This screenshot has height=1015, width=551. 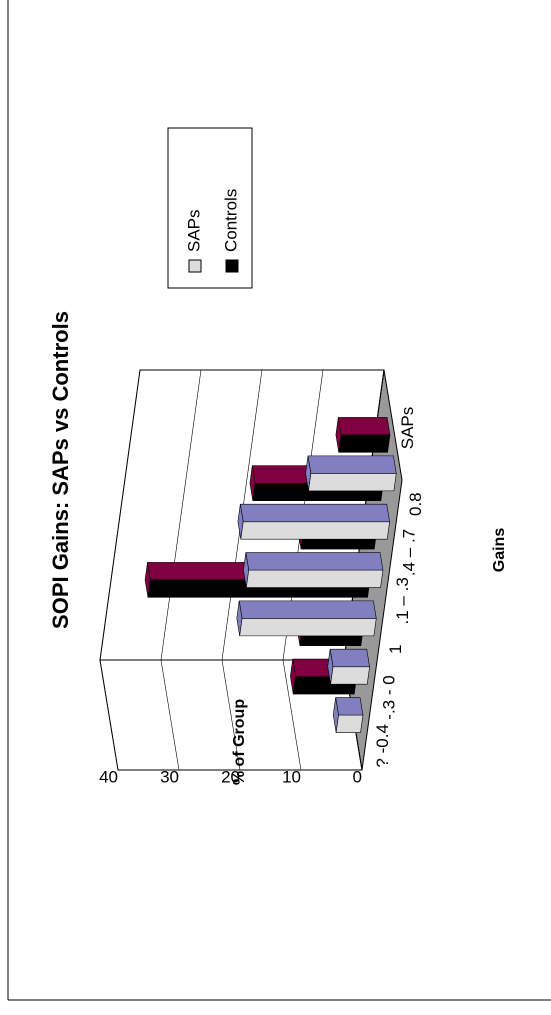 What do you see at coordinates (382, 745) in the screenshot?
I see `x-tick-label: ? -0.4` at bounding box center [382, 745].